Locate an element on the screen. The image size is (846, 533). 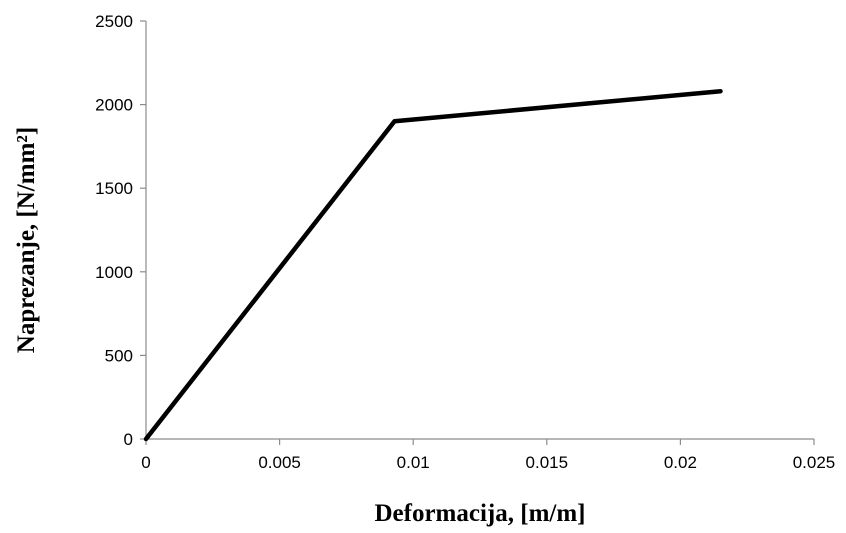
y-tick-label: 1500 is located at coordinates (114, 188).